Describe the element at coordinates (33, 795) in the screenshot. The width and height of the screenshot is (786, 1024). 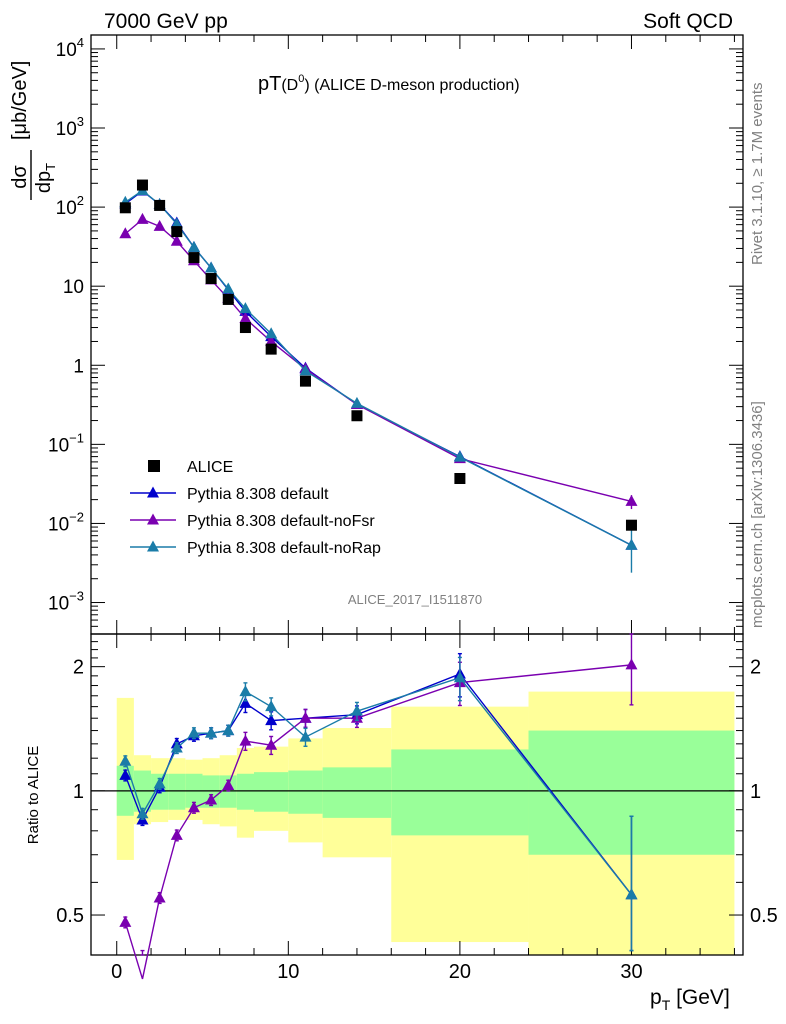
I see `ratio-y-axis-label: Ratio to ALICE` at that location.